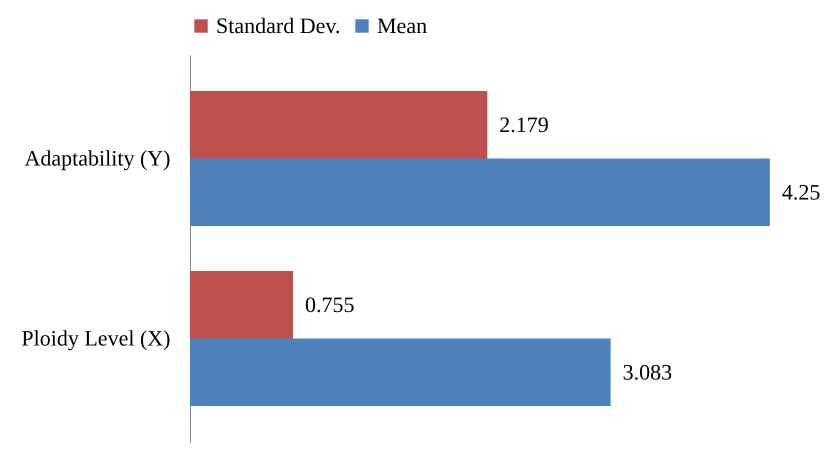 This screenshot has width=838, height=457. I want to click on legend-label: Standard Dev., so click(278, 25).